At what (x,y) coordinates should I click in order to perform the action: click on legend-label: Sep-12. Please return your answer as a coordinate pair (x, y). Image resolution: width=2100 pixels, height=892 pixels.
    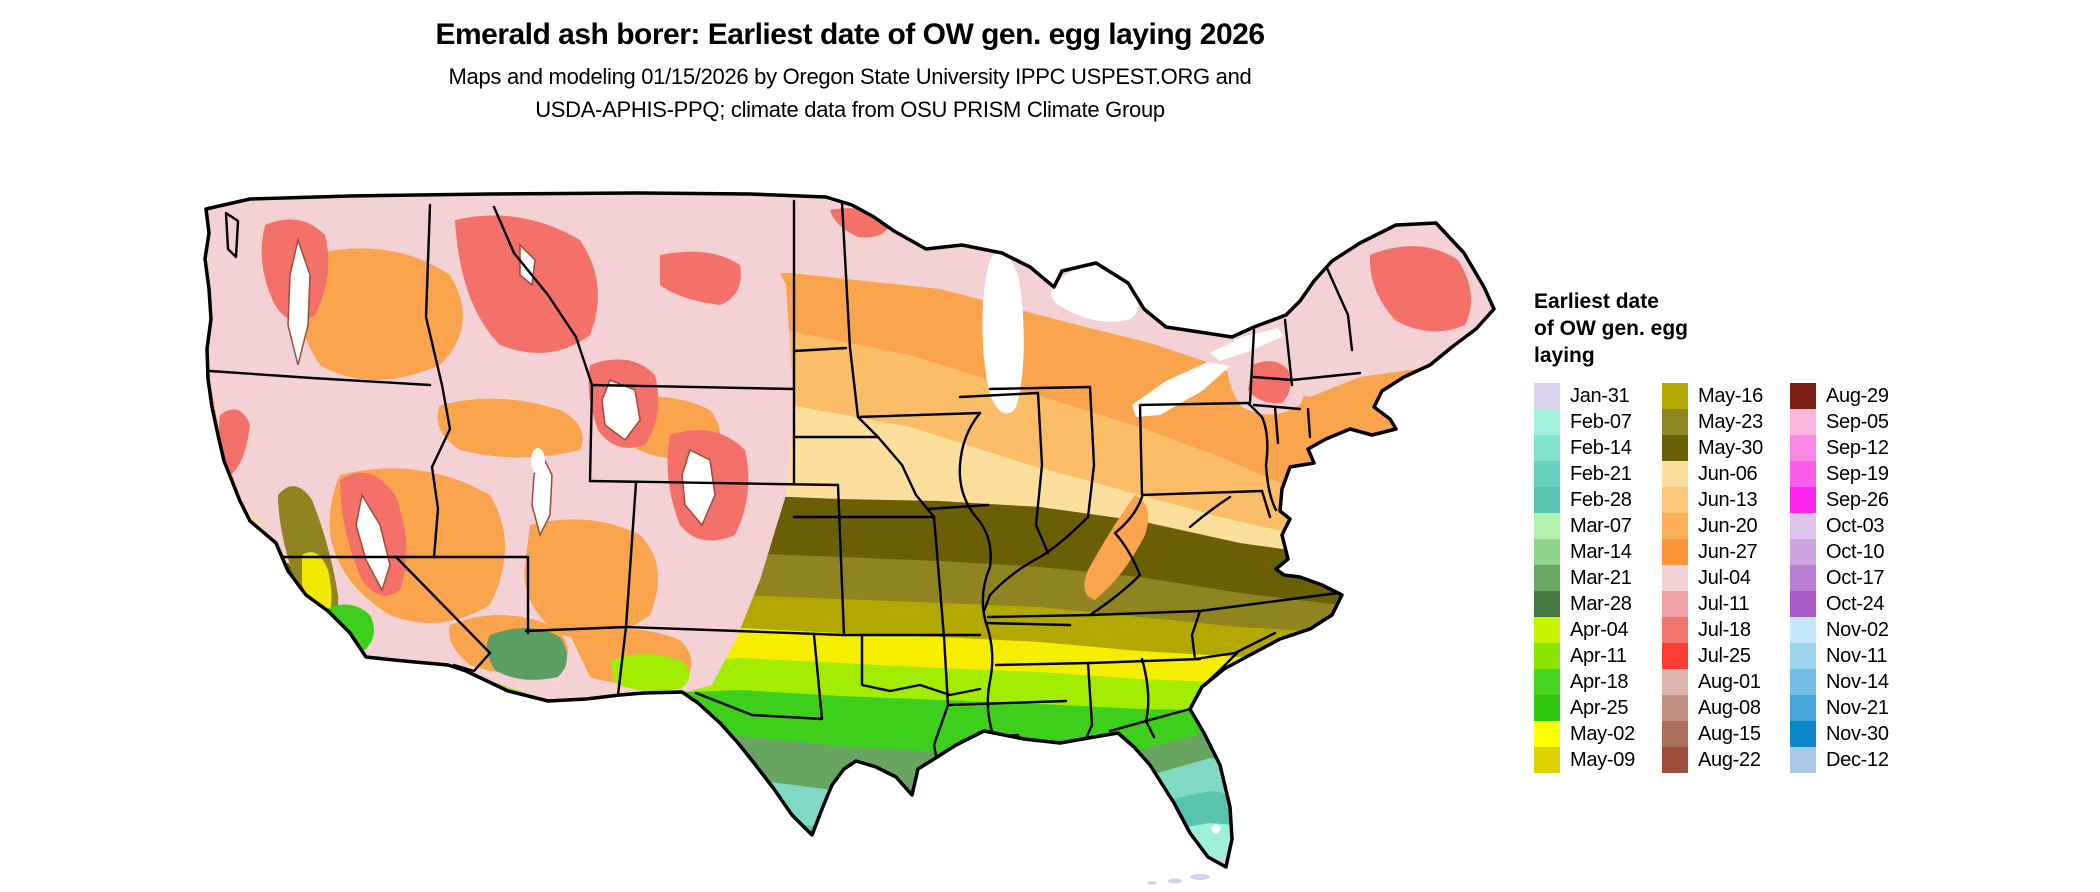
    Looking at the image, I should click on (1857, 447).